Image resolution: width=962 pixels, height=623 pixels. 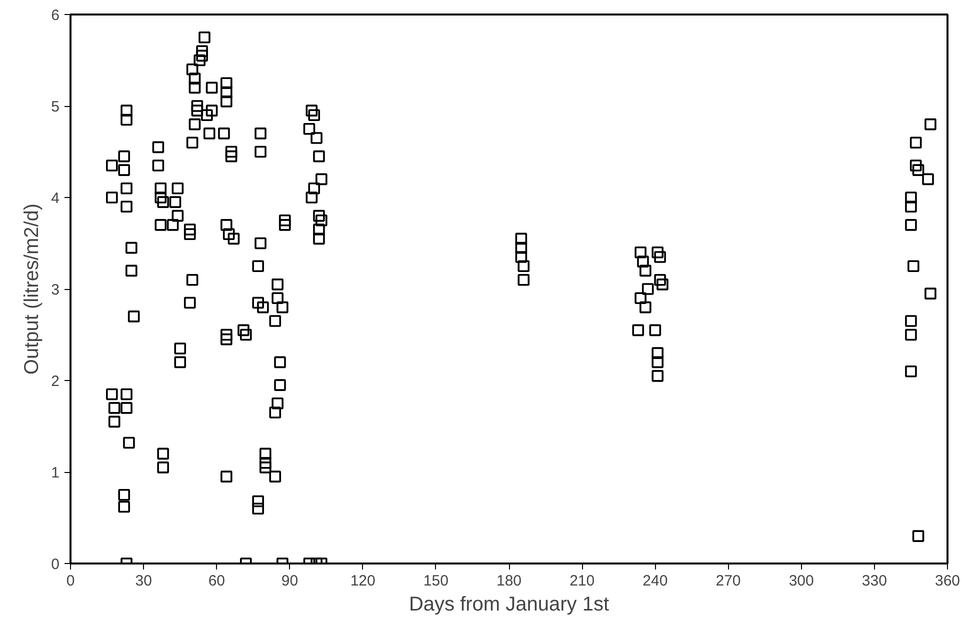 What do you see at coordinates (509, 605) in the screenshot?
I see `x-axis-title: Days from January 1st` at bounding box center [509, 605].